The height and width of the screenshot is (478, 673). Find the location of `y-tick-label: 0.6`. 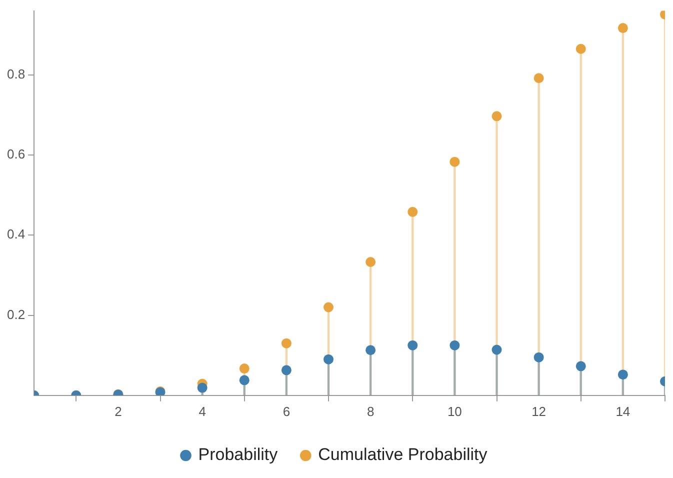

y-tick-label: 0.6 is located at coordinates (16, 154).